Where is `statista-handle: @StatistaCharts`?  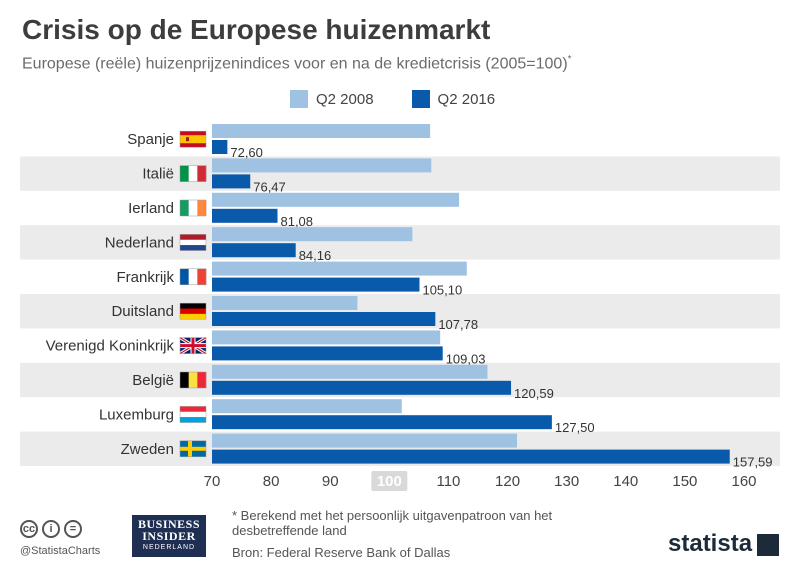
statista-handle: @StatistaCharts is located at coordinates (60, 551).